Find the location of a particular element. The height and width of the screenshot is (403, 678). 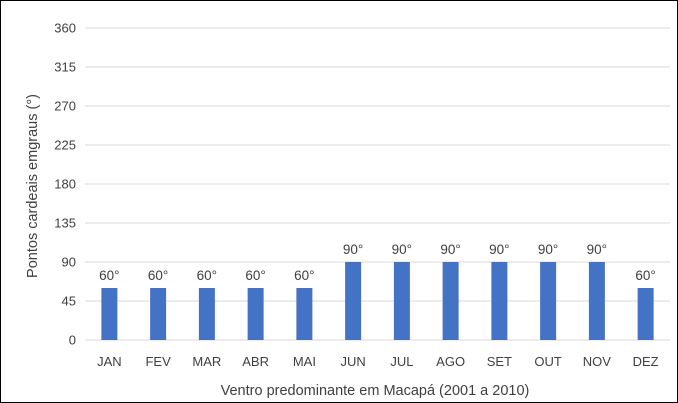

y-axis-ticks: 0 45 90 135 180 225 270 315 360 is located at coordinates (65, 184).